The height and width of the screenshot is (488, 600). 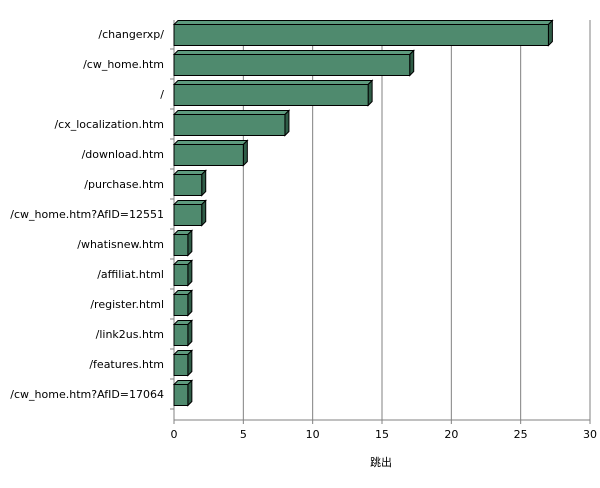 What do you see at coordinates (590, 434) in the screenshot?
I see `x-tick-label-30: 30` at bounding box center [590, 434].